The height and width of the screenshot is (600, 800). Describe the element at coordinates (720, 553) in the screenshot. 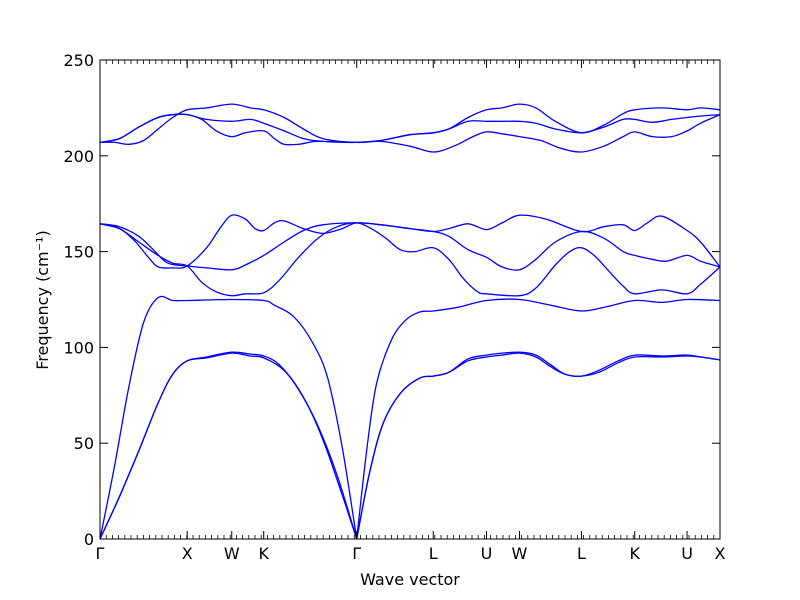

I see `x-tick-label-11: X` at that location.